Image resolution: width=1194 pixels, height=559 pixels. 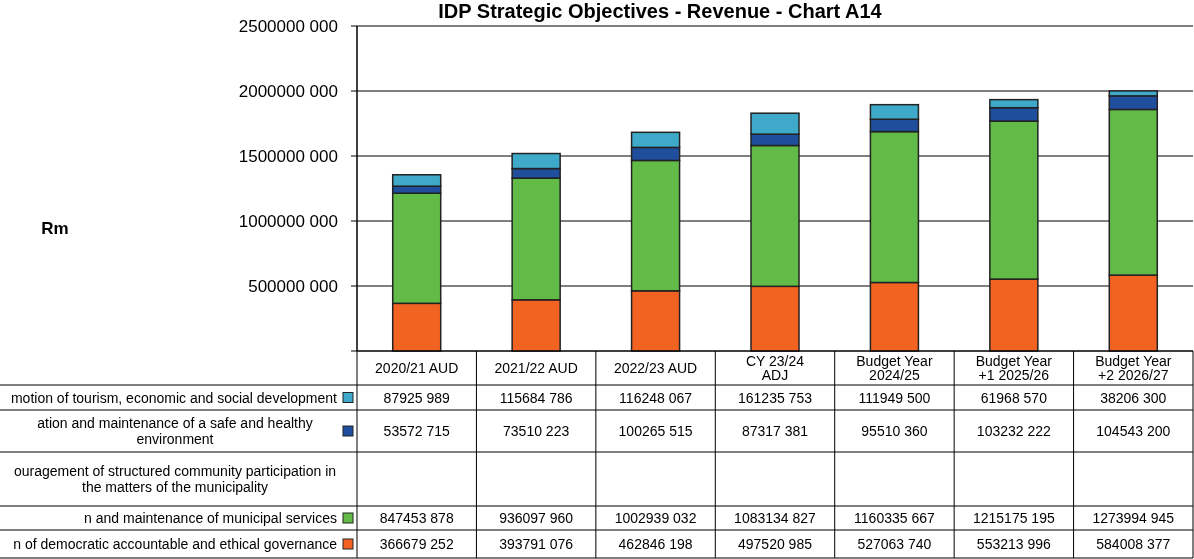 What do you see at coordinates (536, 544) in the screenshot?
I see `data-label: 393791 076` at bounding box center [536, 544].